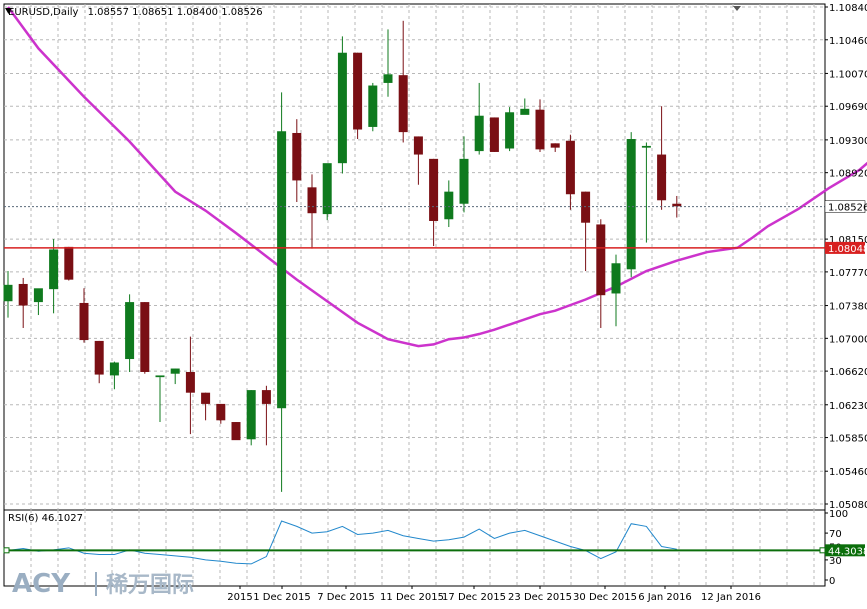  I want to click on rsi-plot-frame, so click(414, 548).